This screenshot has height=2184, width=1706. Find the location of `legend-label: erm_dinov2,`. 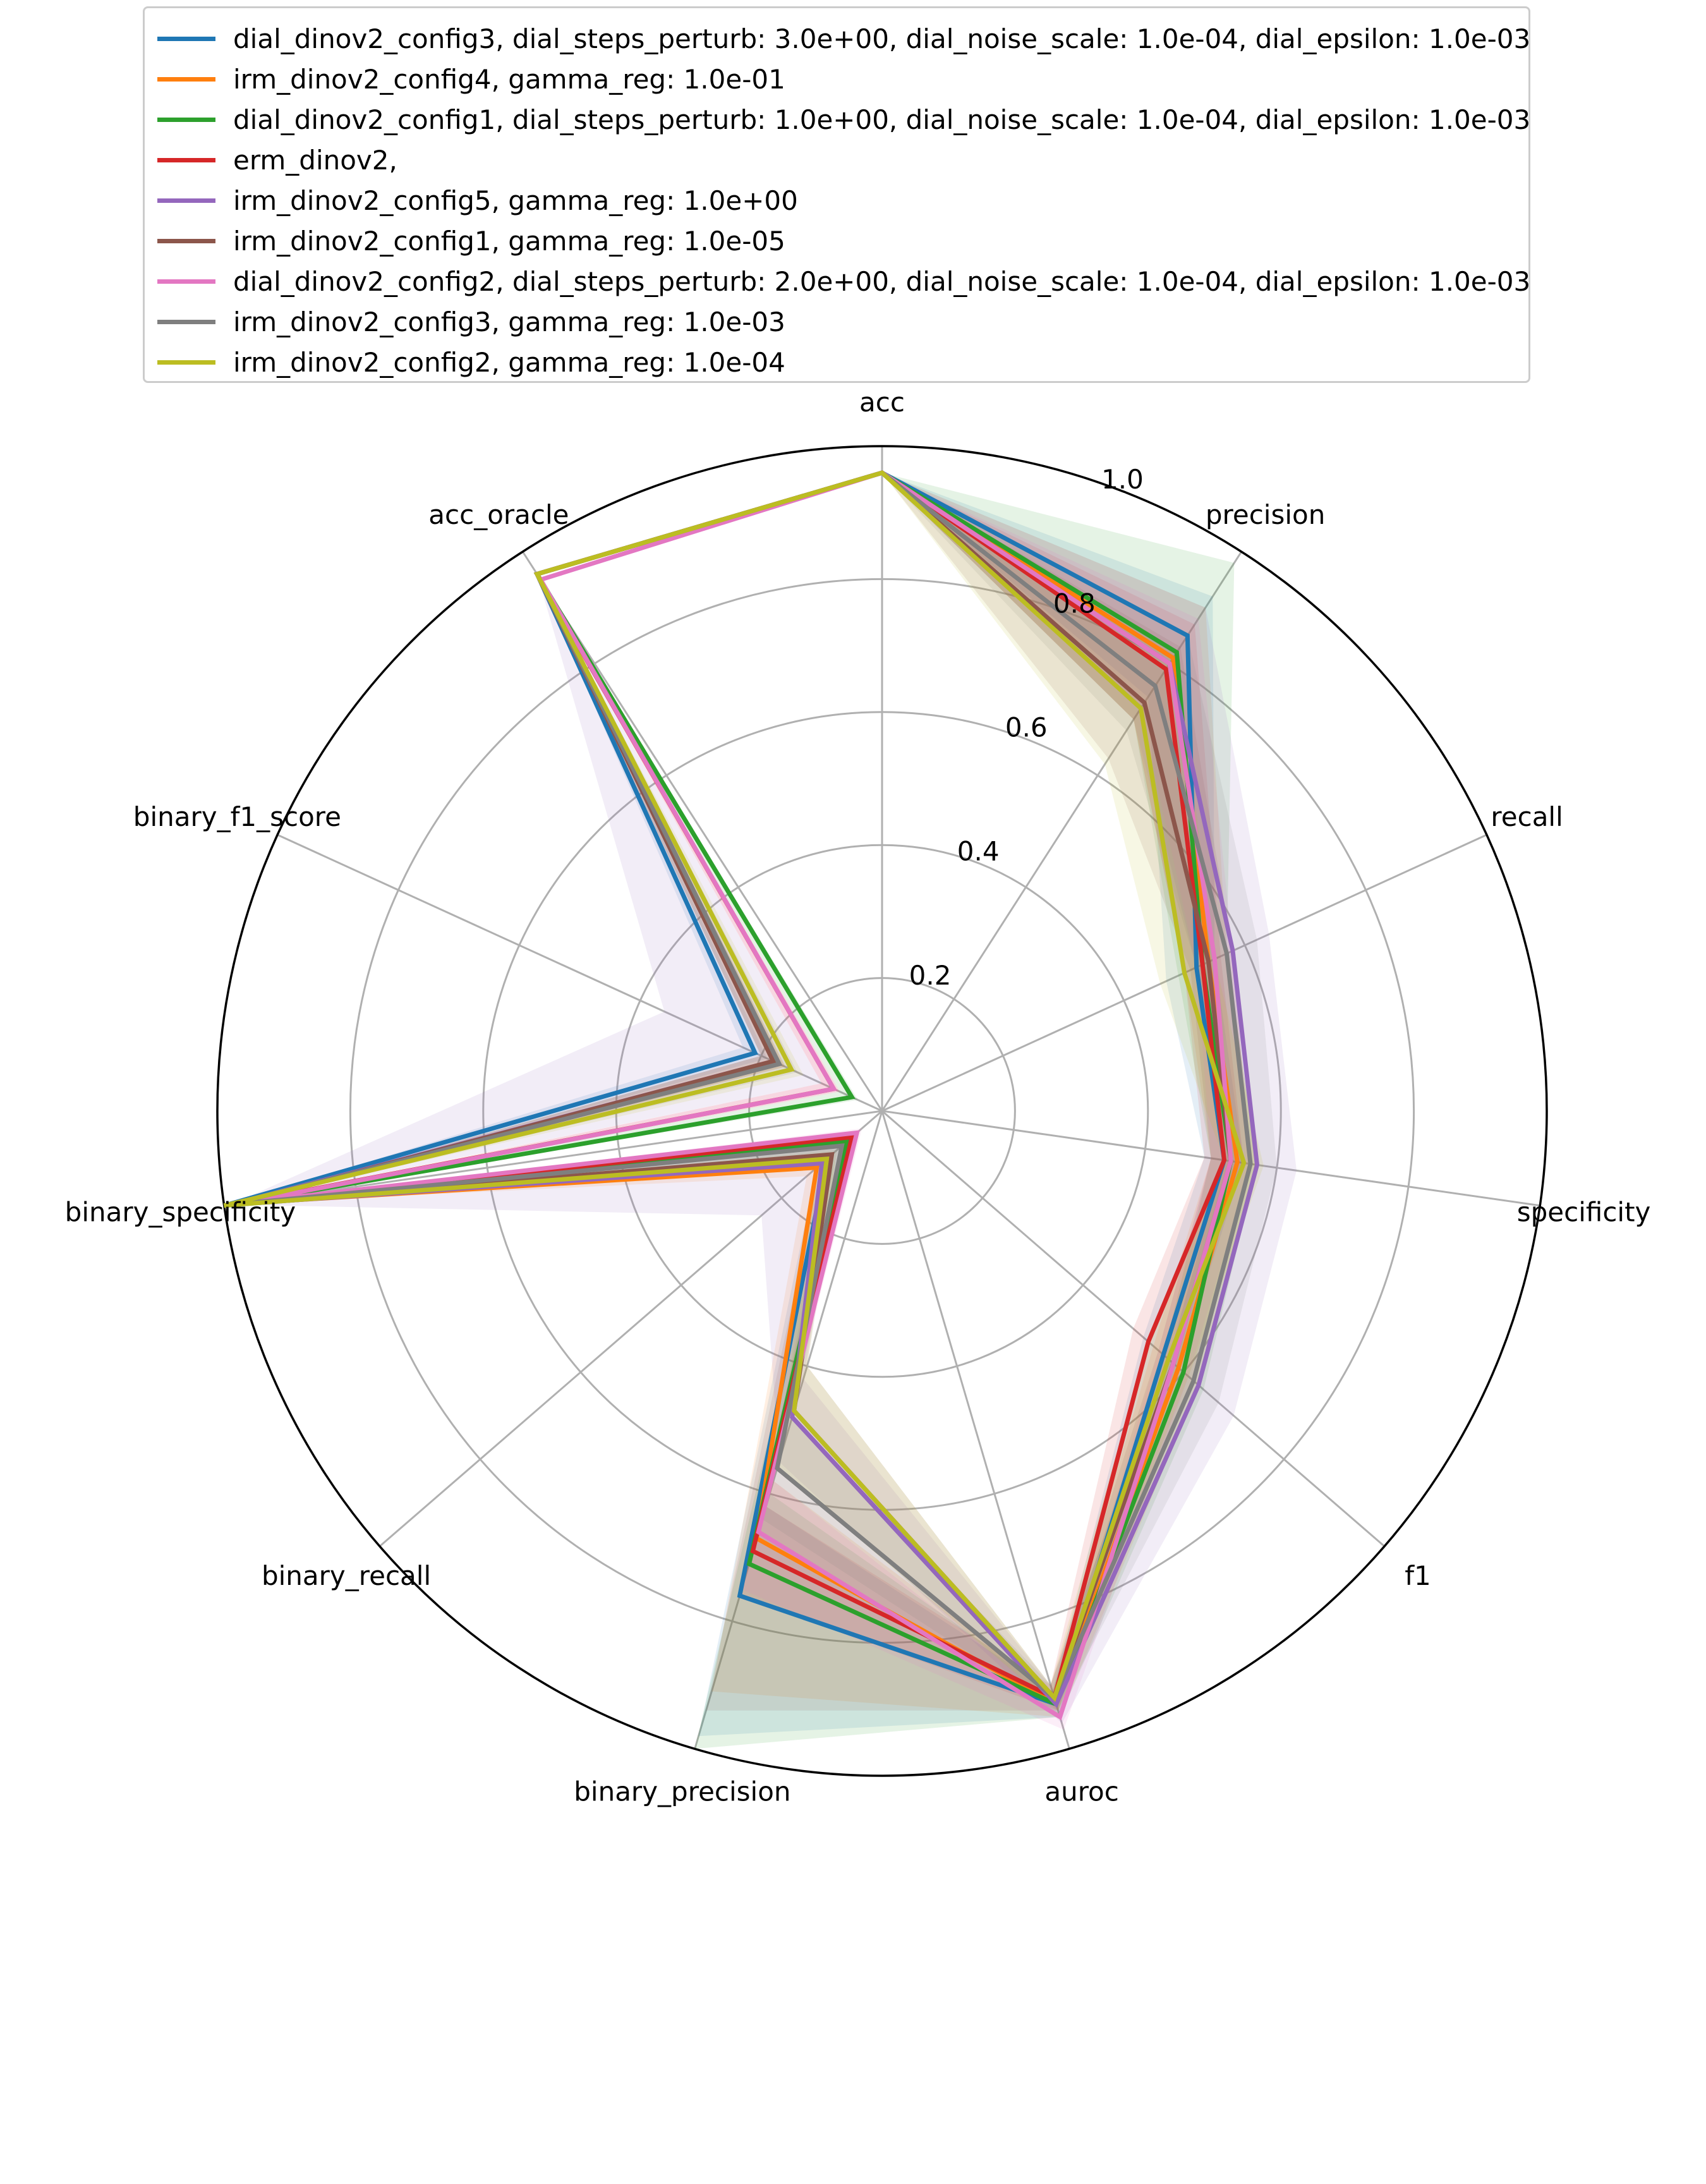

legend-label: erm_dinov2, is located at coordinates (315, 160).